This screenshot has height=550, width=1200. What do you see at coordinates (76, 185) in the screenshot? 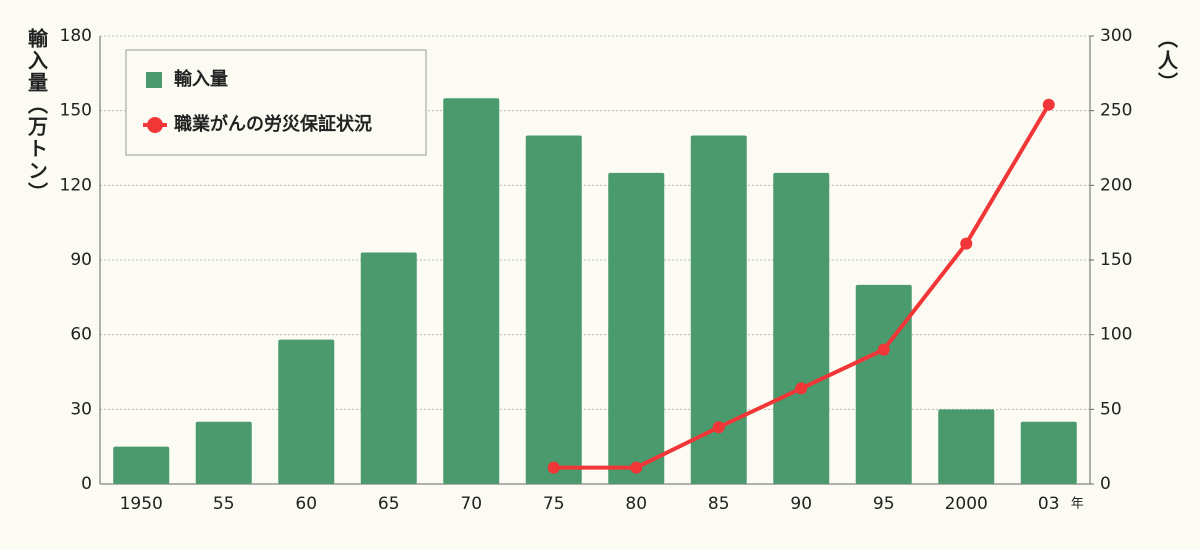
I see `y-tick-label: 120` at bounding box center [76, 185].